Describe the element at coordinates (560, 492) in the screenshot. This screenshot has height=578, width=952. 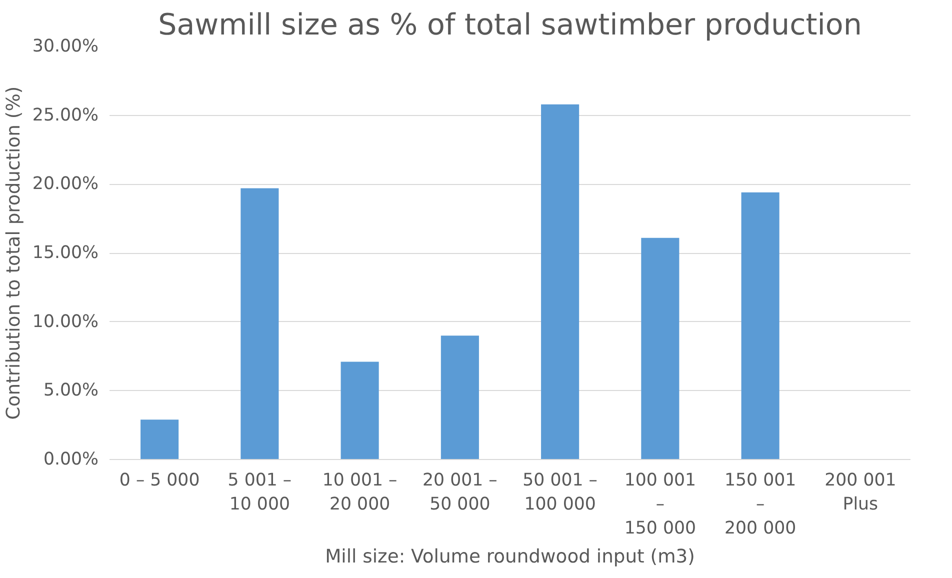
I see `x-tick-label: 50 001 – 100 000` at that location.